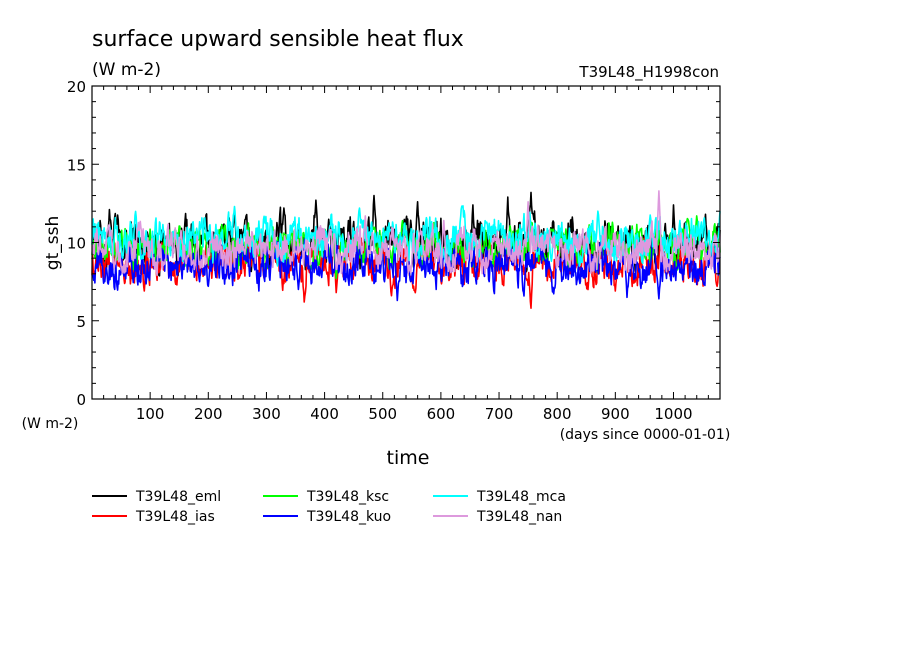 This screenshot has height=654, width=904. What do you see at coordinates (126, 70) in the screenshot?
I see `chart-subtitle: (W m-2)` at bounding box center [126, 70].